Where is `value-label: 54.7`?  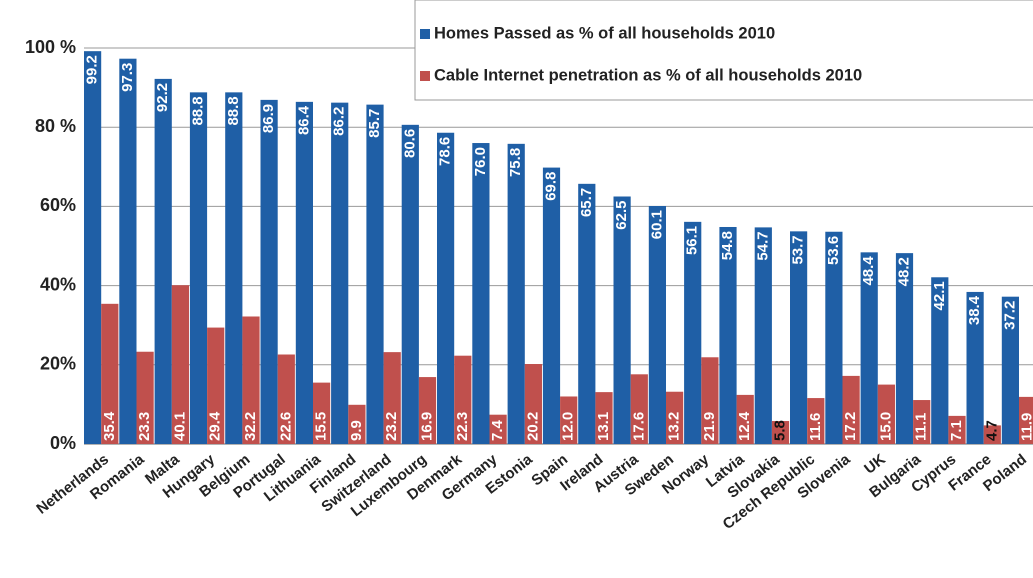 value-label: 54.7 is located at coordinates (762, 245).